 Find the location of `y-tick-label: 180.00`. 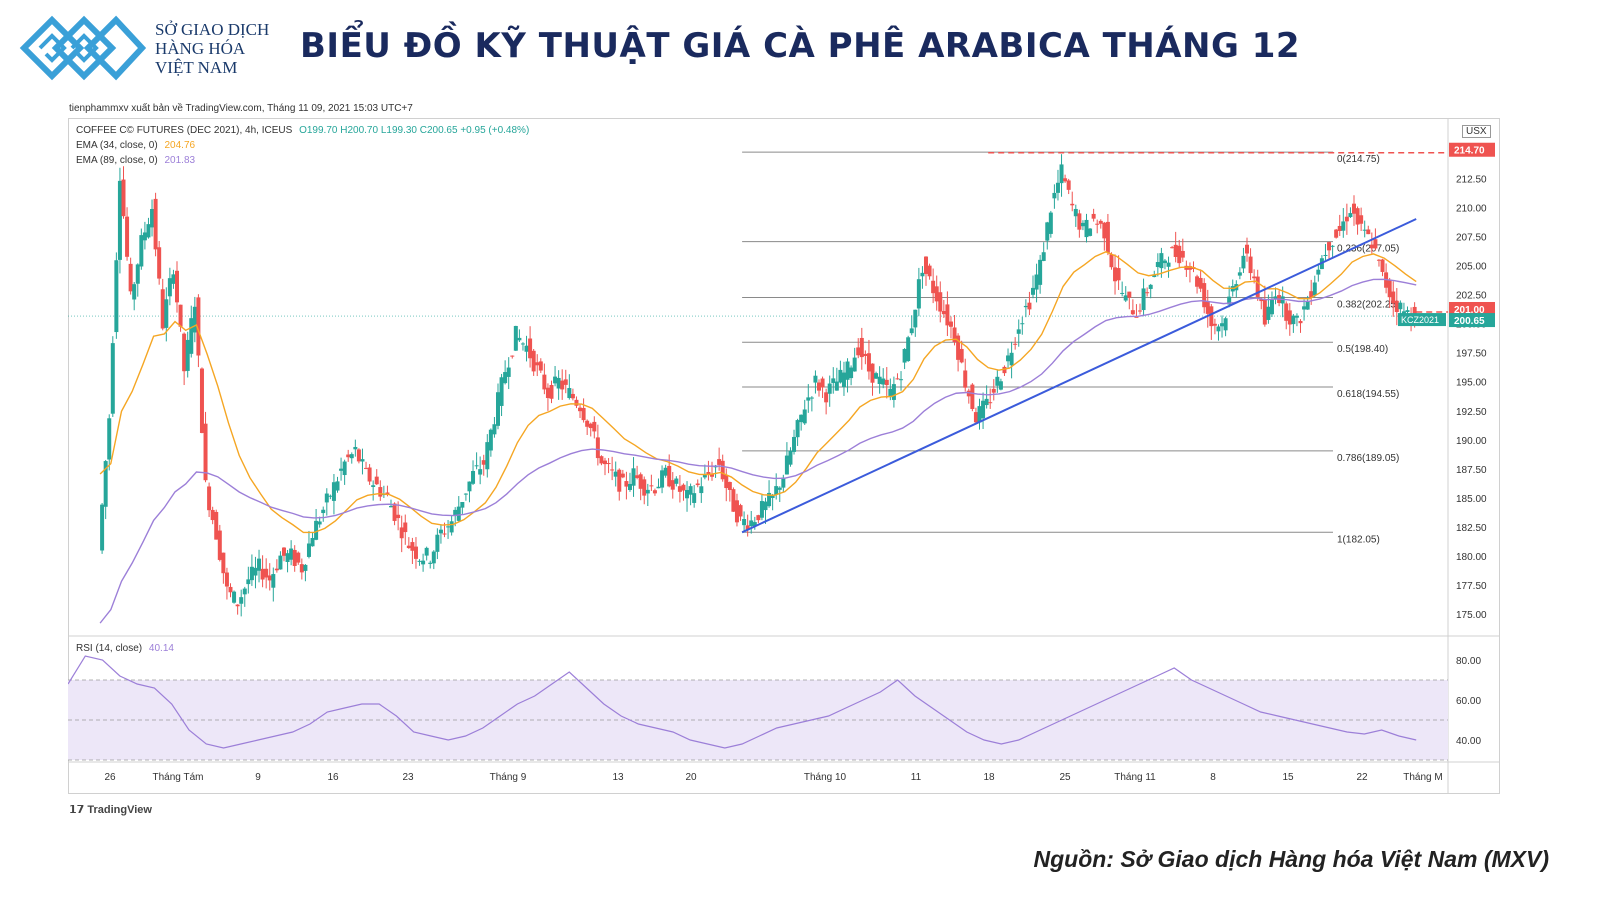

y-tick-label: 180.00 is located at coordinates (1471, 557).